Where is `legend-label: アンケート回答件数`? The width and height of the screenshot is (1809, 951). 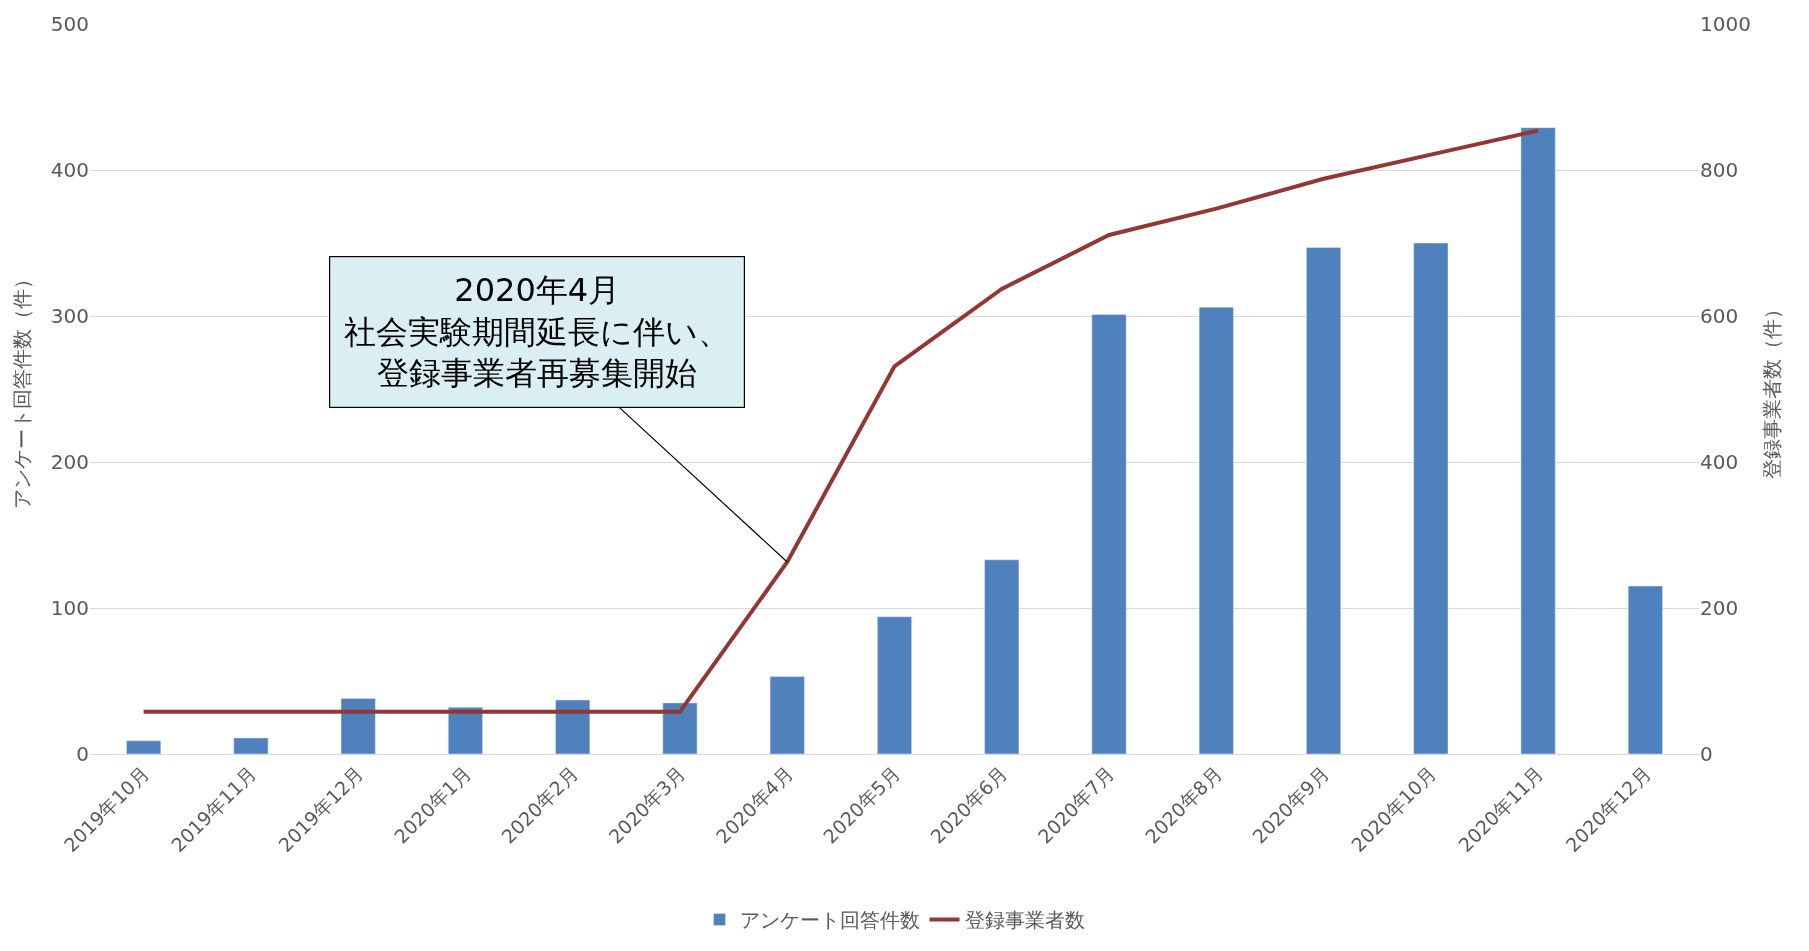
legend-label: アンケート回答件数 is located at coordinates (829, 920).